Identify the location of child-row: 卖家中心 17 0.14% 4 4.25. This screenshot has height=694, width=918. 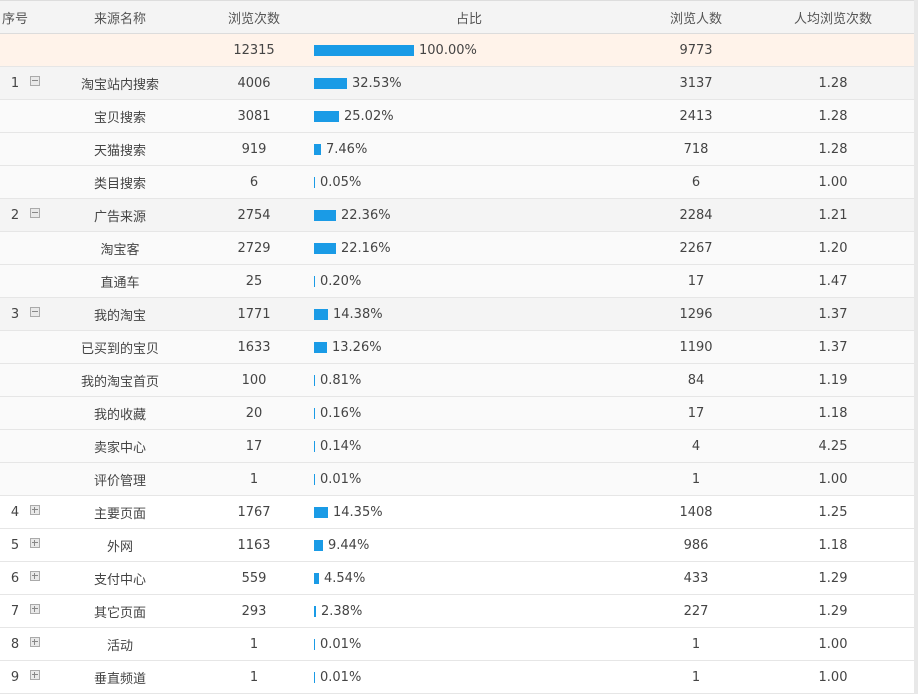
(459, 446).